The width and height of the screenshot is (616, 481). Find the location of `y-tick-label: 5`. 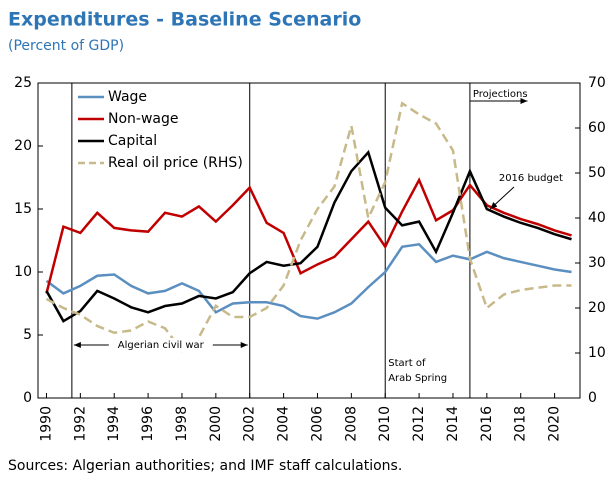

y-tick-label: 5 is located at coordinates (27, 335).